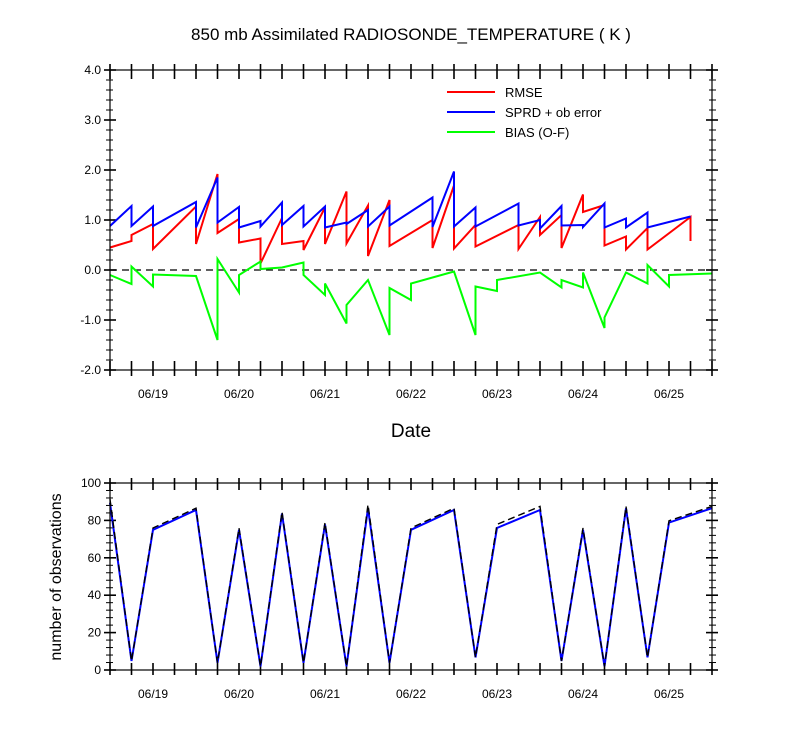 This screenshot has width=800, height=750. What do you see at coordinates (553, 112) in the screenshot?
I see `legend-label: SPRD + ob error` at bounding box center [553, 112].